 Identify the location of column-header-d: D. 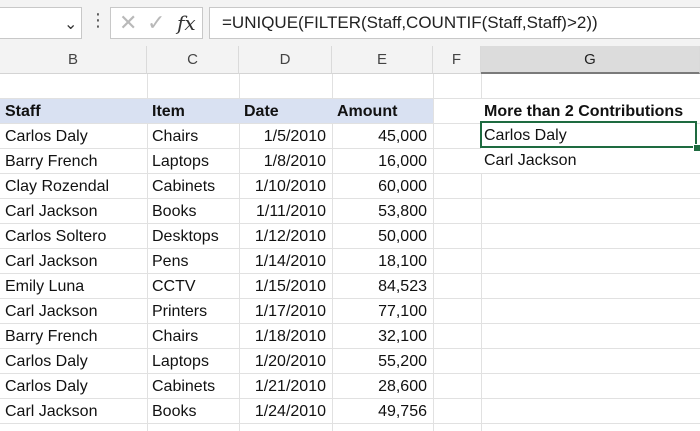
(285, 60).